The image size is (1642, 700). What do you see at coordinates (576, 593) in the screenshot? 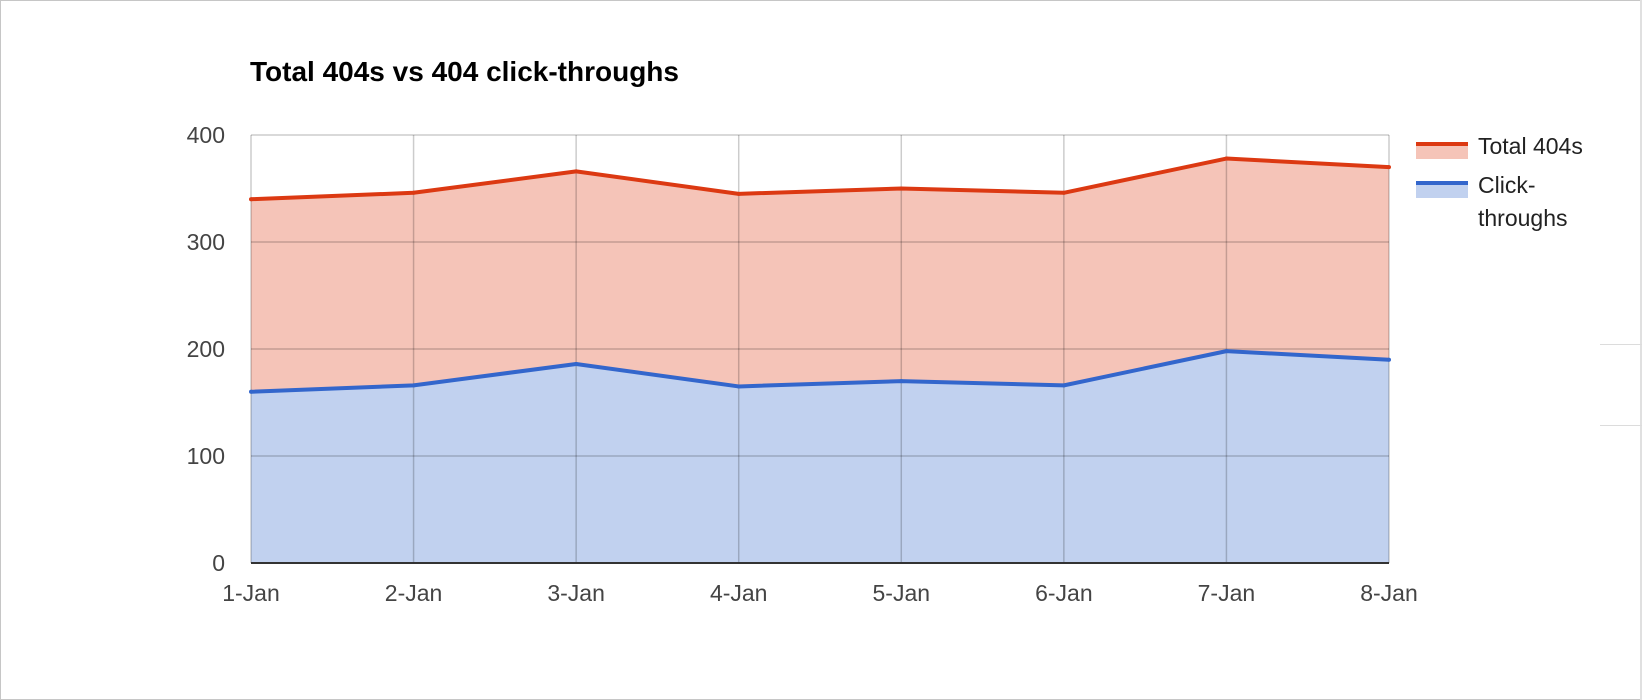
I see `x-tick-label: 3-Jan` at bounding box center [576, 593].